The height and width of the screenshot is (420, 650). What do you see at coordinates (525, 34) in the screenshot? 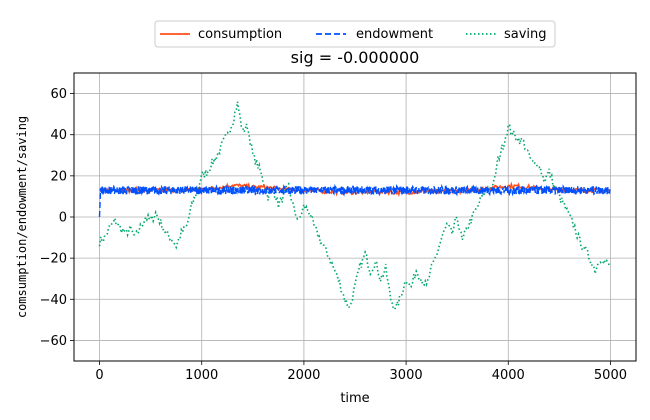
I see `legend-label-saving: saving` at bounding box center [525, 34].